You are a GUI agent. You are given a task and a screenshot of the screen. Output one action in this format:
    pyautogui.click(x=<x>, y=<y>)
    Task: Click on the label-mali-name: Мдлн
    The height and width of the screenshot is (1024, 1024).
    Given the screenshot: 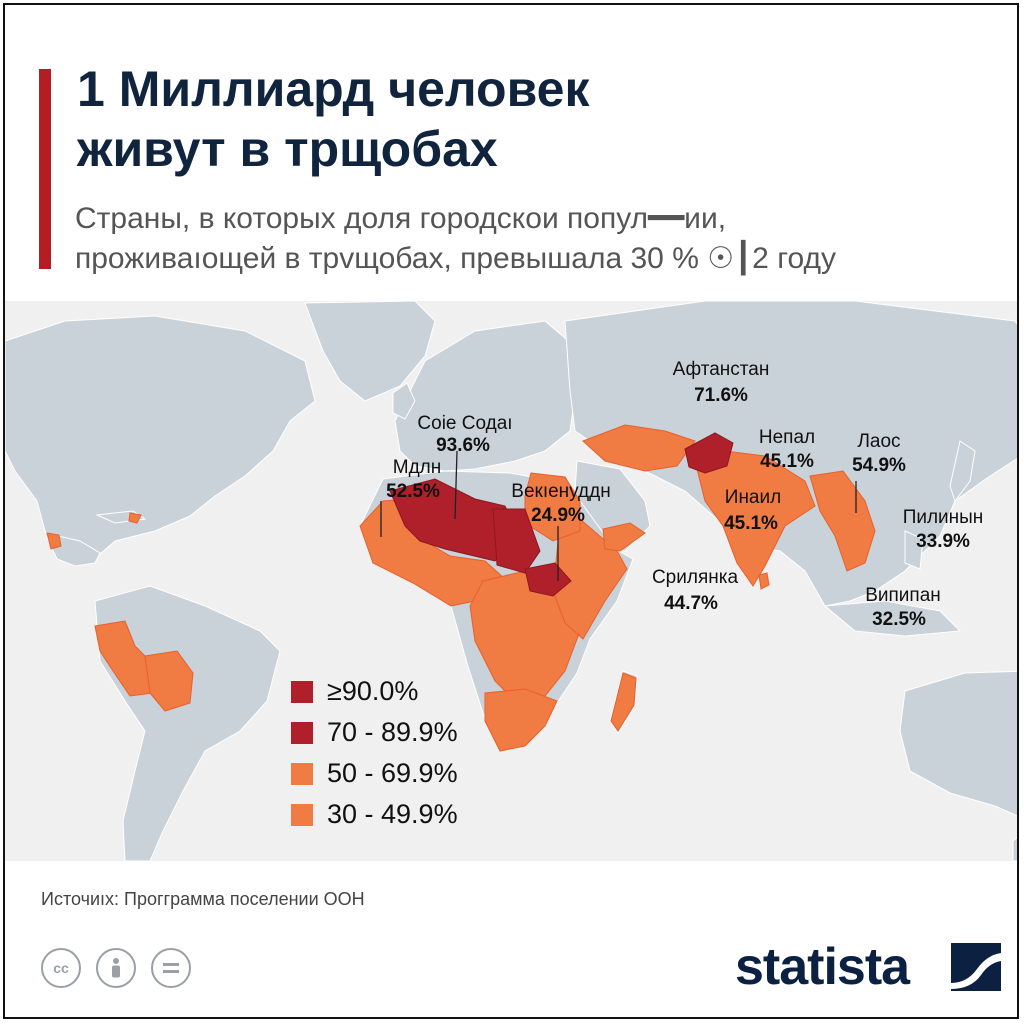 What is the action you would take?
    pyautogui.click(x=417, y=467)
    